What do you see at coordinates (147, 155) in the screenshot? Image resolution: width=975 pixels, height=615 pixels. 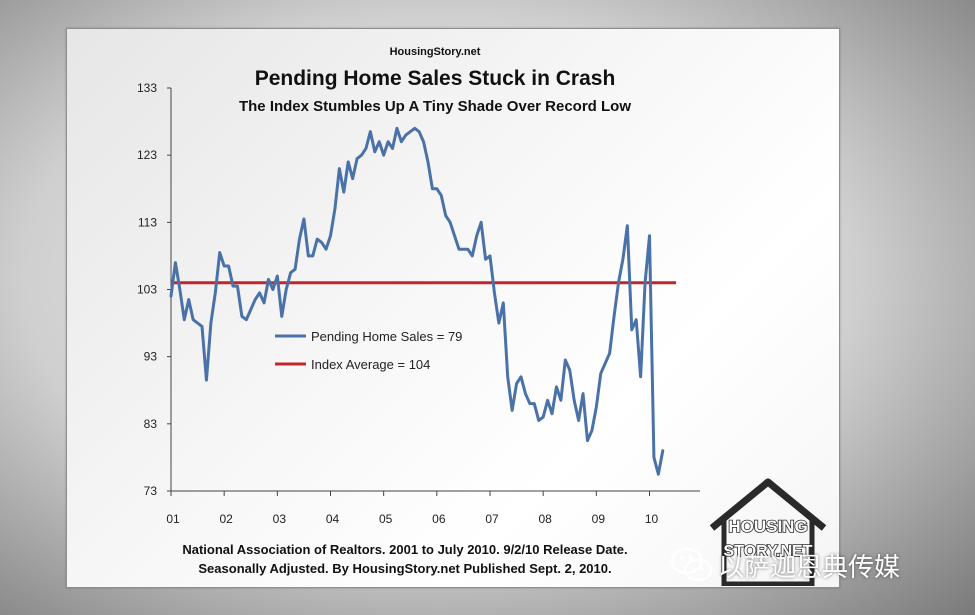 I see `y-tick-label: 123` at bounding box center [147, 155].